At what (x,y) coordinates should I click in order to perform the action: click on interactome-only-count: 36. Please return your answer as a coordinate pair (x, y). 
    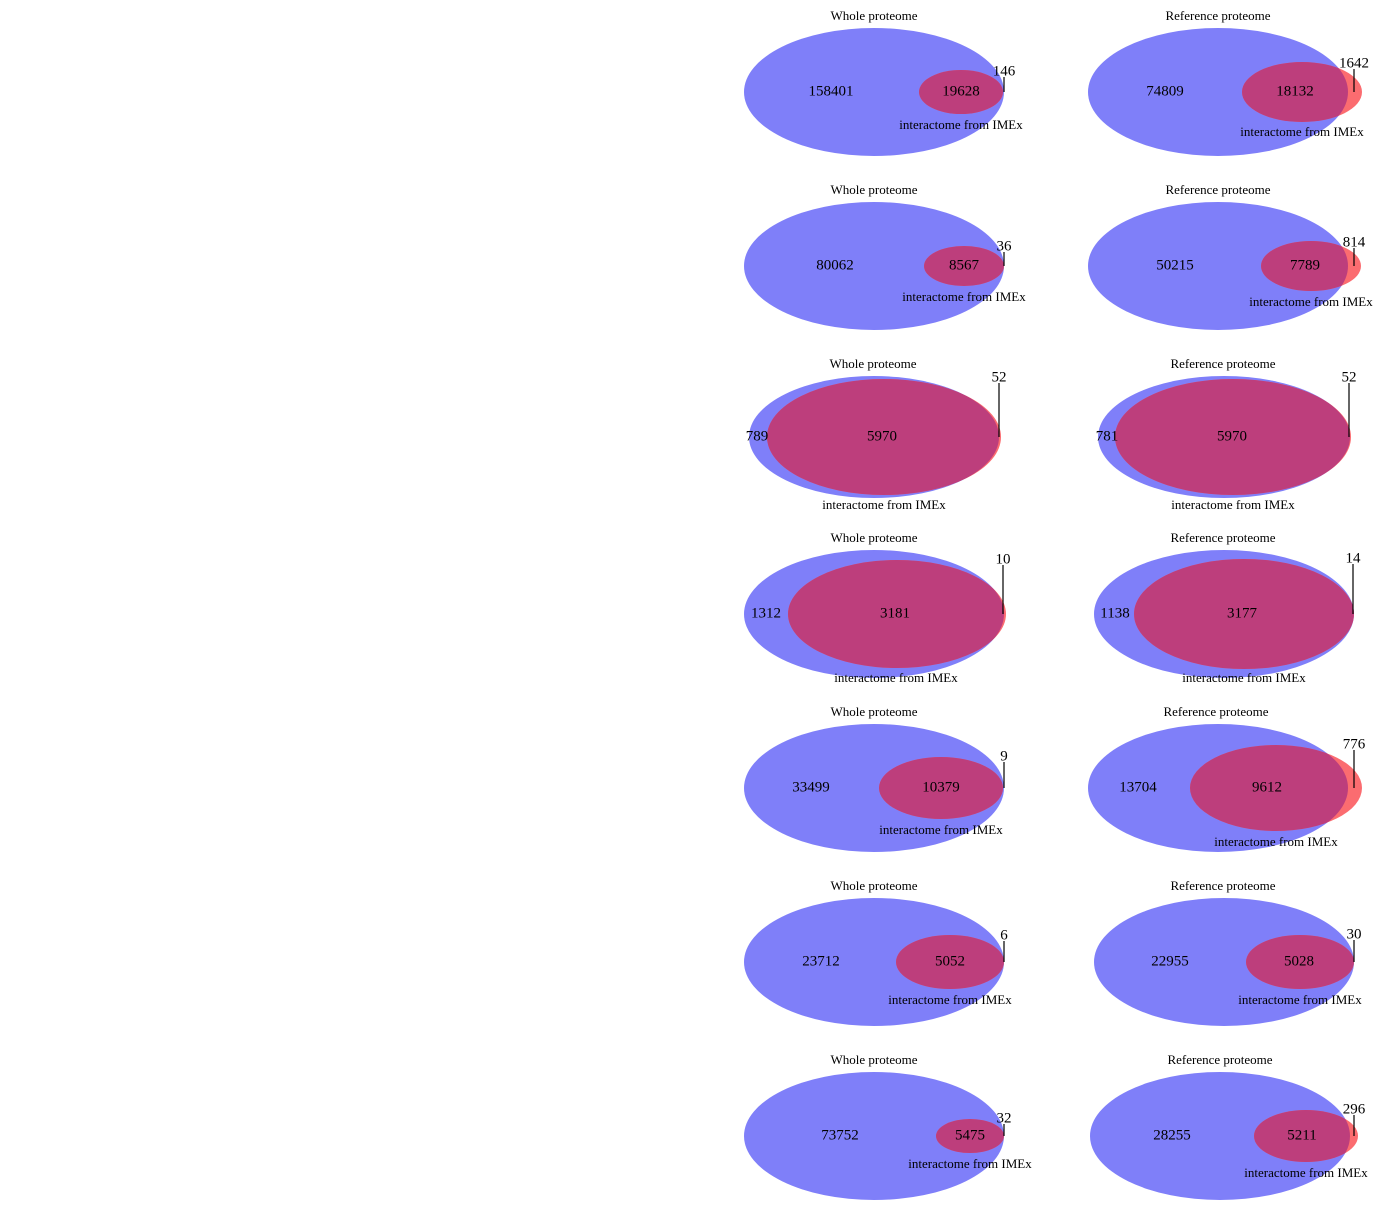
    Looking at the image, I should click on (1005, 246).